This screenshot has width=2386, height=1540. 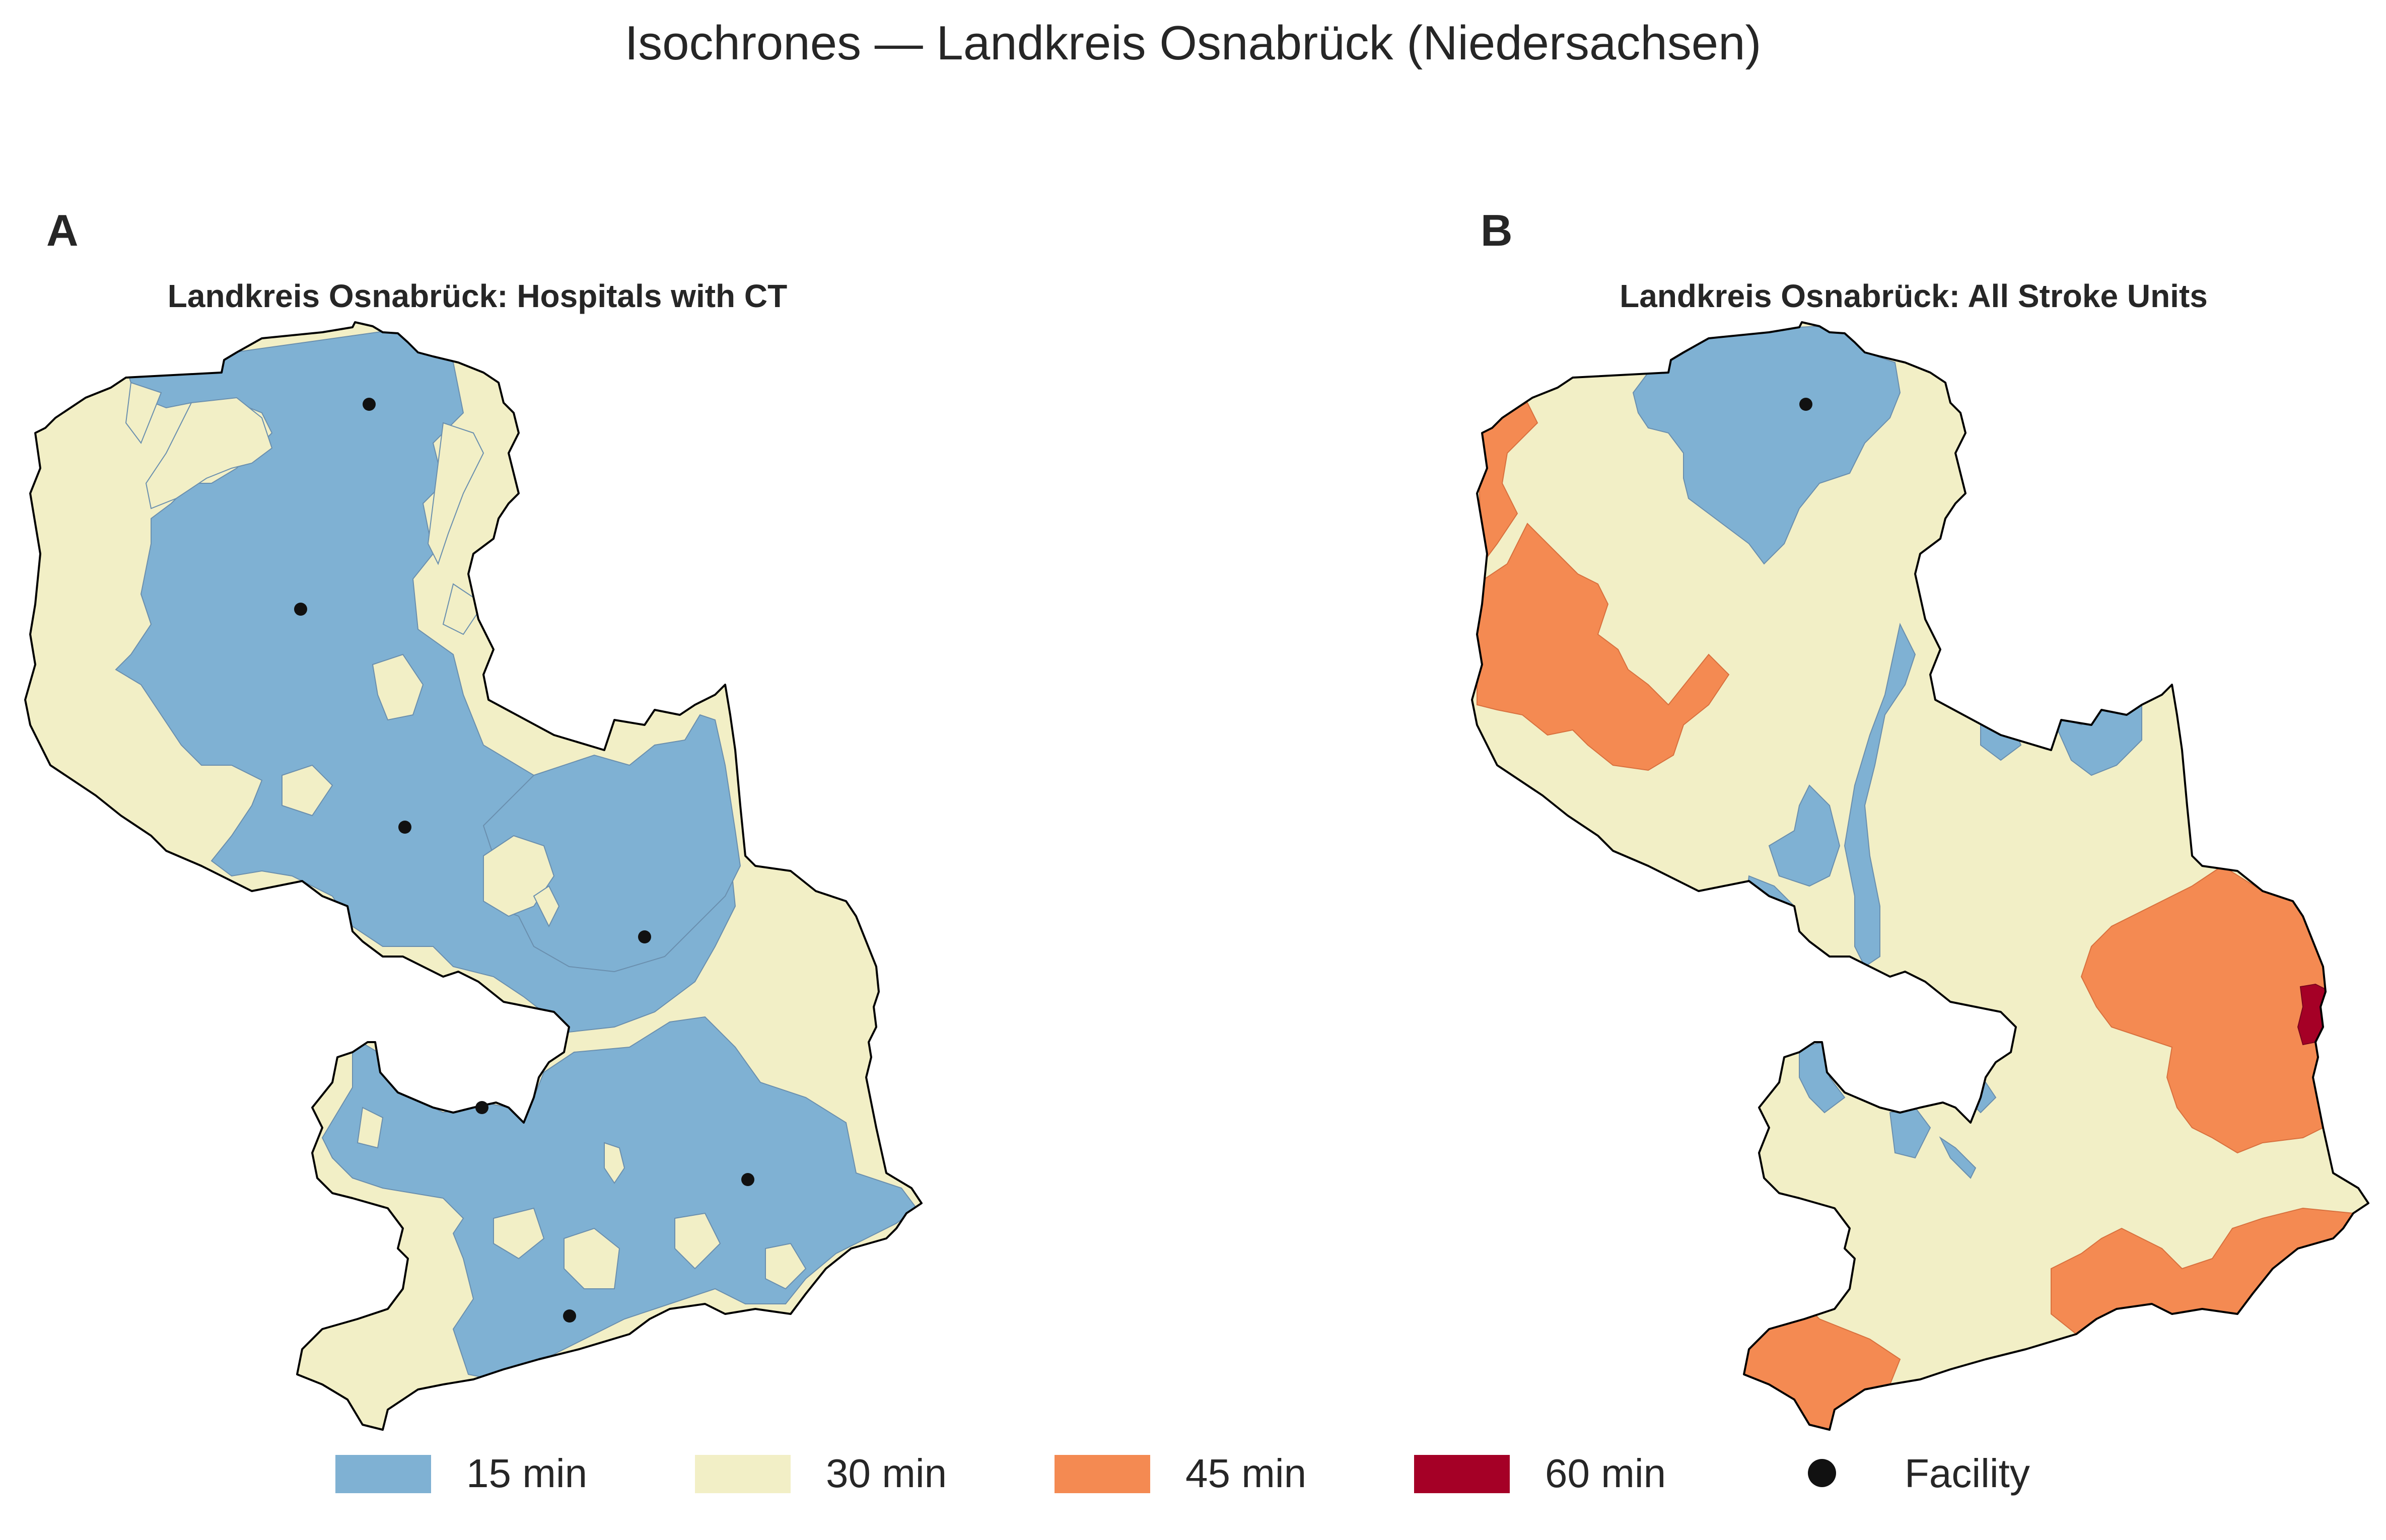 I want to click on legend-item-facility: Facility, so click(x=1919, y=1473).